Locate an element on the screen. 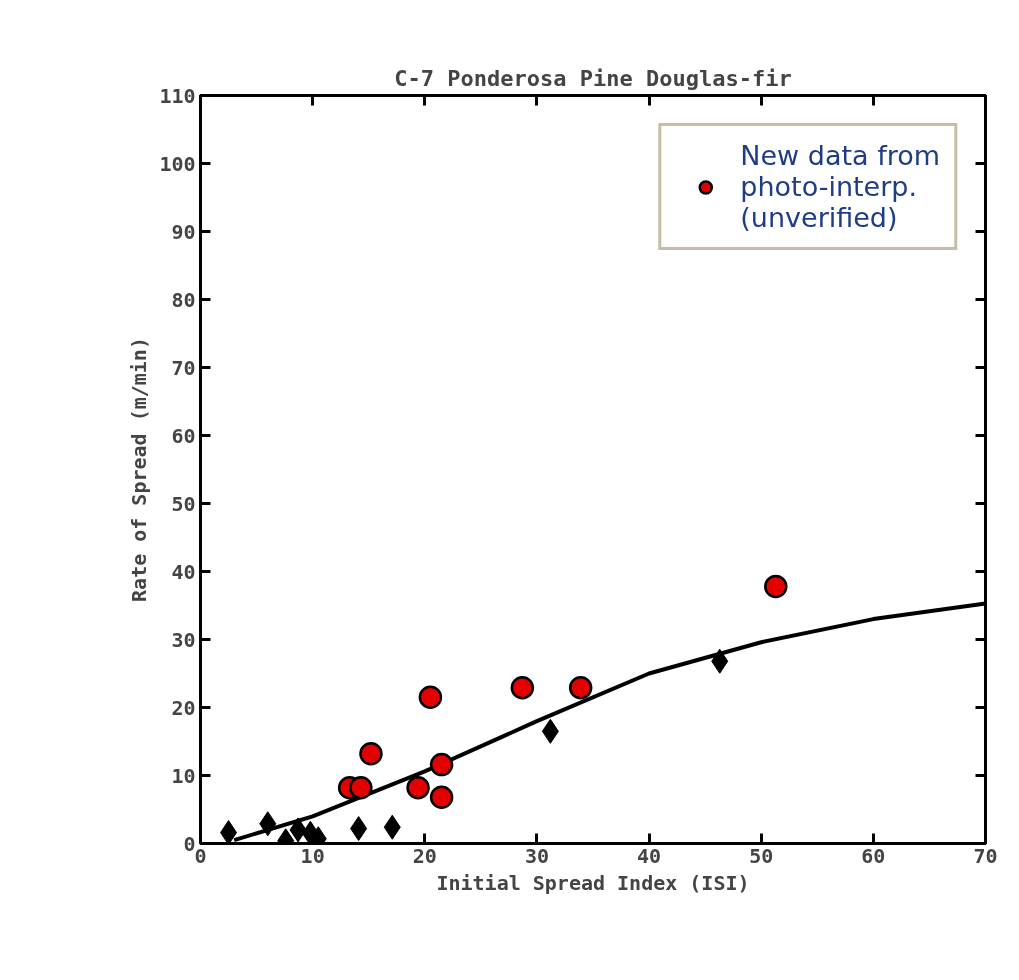  x-tick-label: 70 is located at coordinates (985, 855).